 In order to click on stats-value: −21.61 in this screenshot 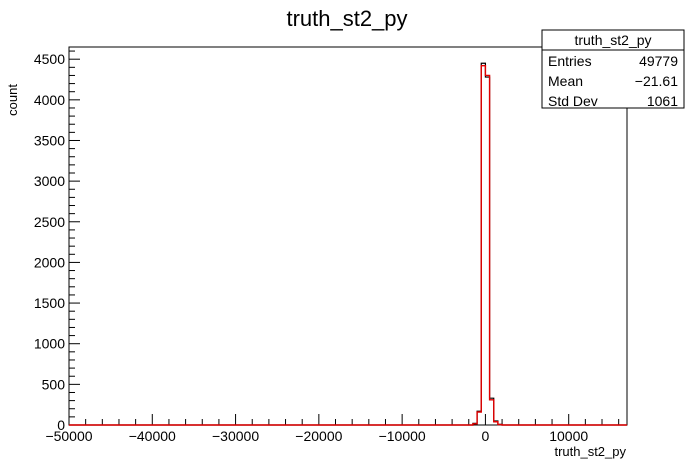, I will do `click(656, 81)`.